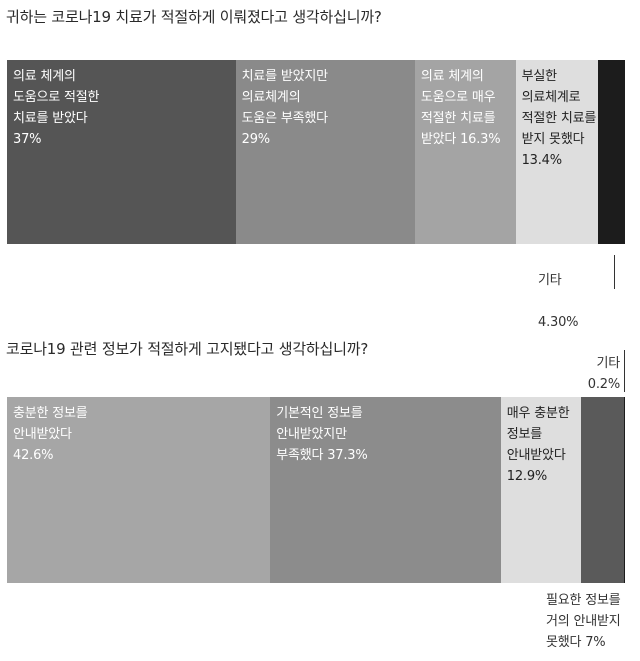 This screenshot has height=661, width=640. I want to click on chart2-segment-1-label: 충분한 정보를 안내받았다 42.6%, so click(50, 434).